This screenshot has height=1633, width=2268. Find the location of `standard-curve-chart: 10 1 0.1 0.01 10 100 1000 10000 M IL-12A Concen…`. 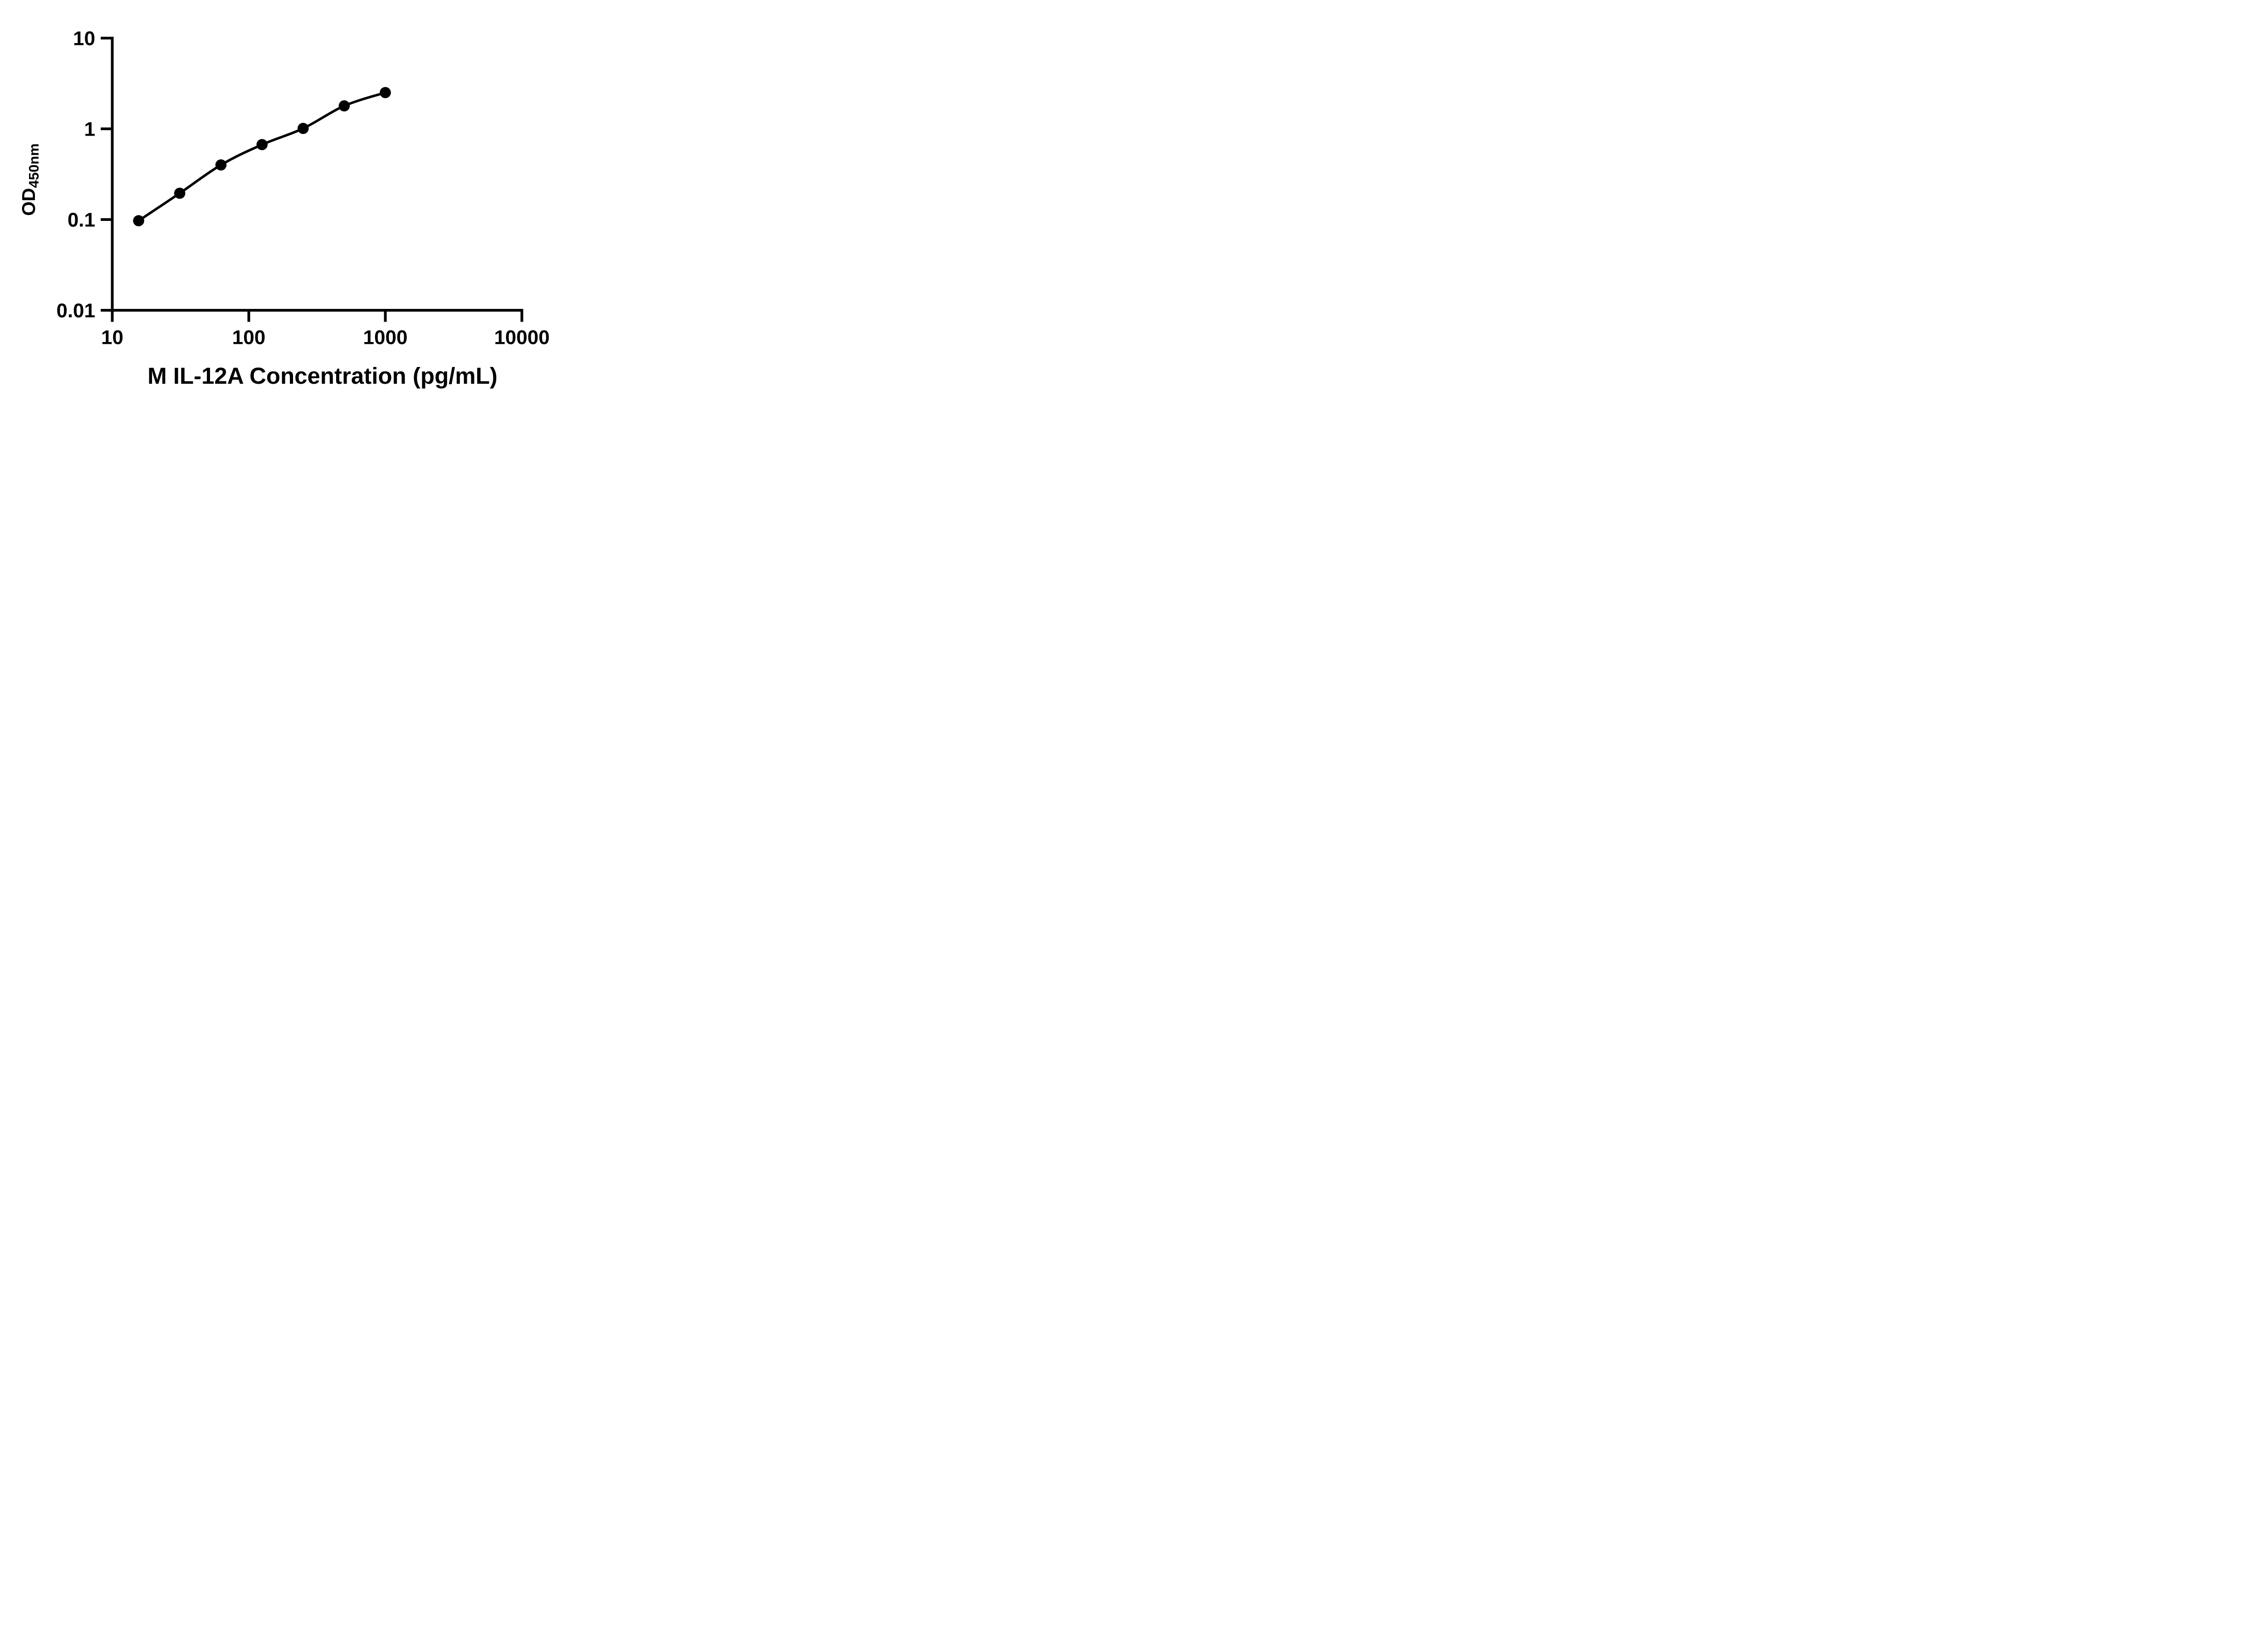

standard-curve-chart: 10 1 0.1 0.01 10 100 1000 10000 M IL-12A Concen… is located at coordinates (284, 208).